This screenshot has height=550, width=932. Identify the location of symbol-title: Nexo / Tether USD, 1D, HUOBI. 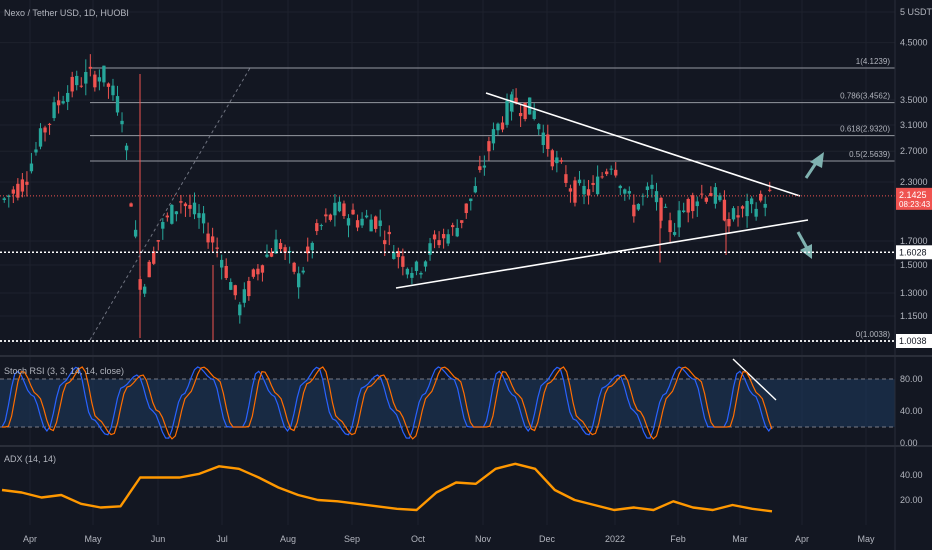
(66, 13).